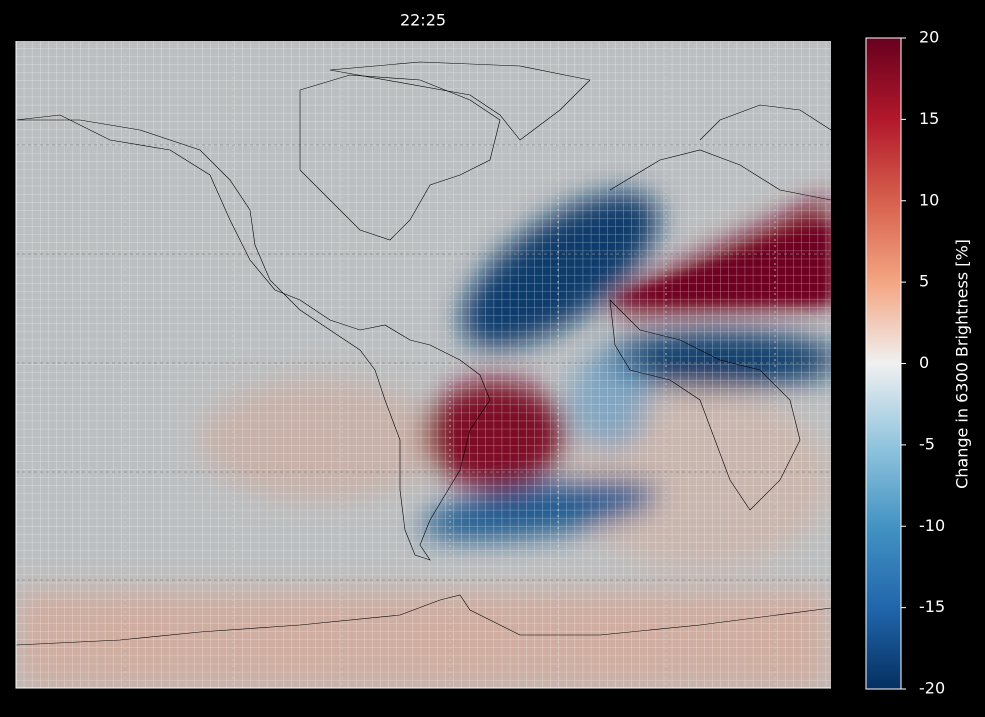 The width and height of the screenshot is (985, 717). I want to click on colorbar-tick-label: 5, so click(924, 281).